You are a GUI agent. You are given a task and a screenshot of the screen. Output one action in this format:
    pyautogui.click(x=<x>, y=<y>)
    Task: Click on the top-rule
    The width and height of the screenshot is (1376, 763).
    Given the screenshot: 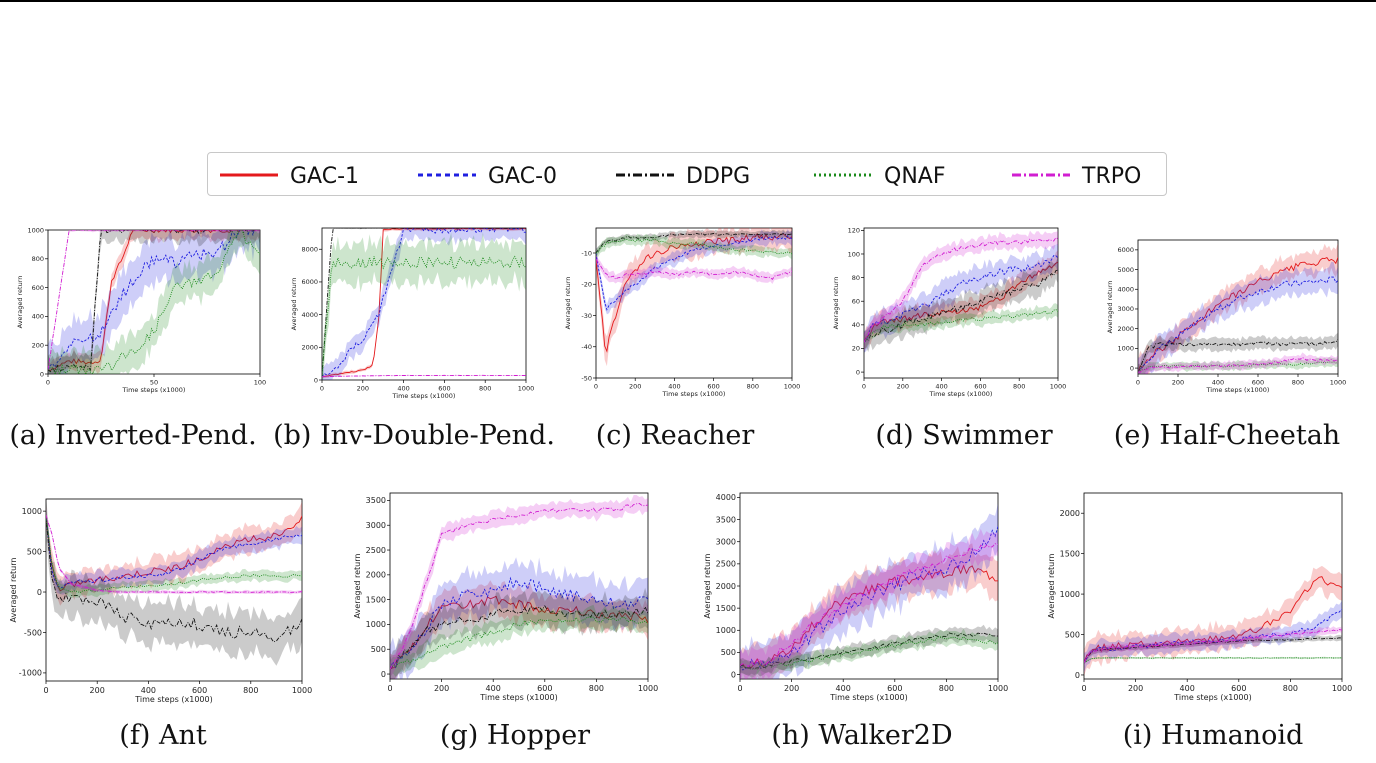 What is the action you would take?
    pyautogui.click(x=688, y=1)
    